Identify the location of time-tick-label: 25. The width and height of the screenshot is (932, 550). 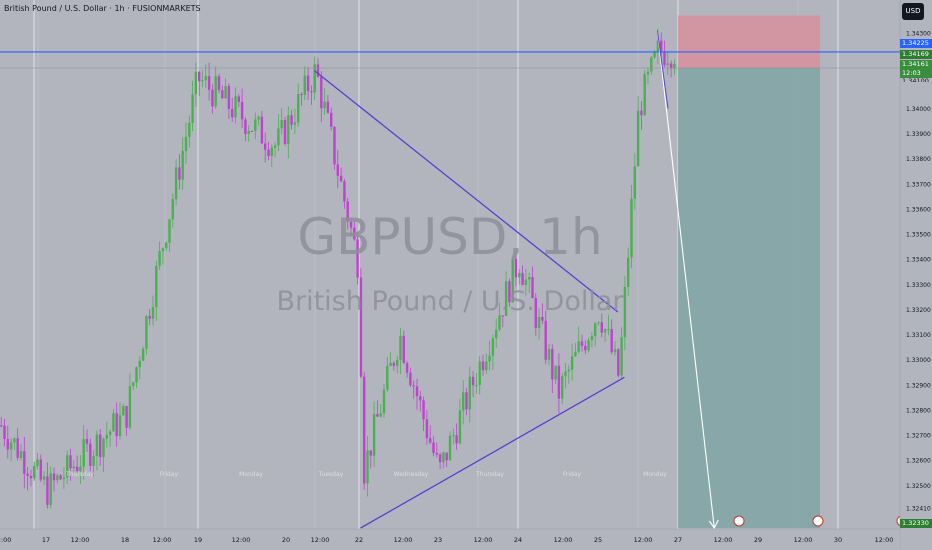
(598, 540).